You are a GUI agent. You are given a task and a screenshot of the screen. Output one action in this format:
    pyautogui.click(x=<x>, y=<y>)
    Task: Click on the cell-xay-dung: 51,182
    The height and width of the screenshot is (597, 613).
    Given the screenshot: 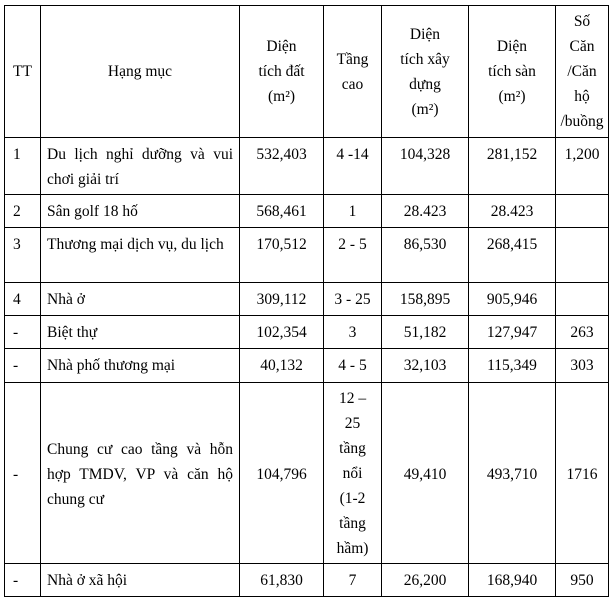 What is the action you would take?
    pyautogui.click(x=425, y=332)
    